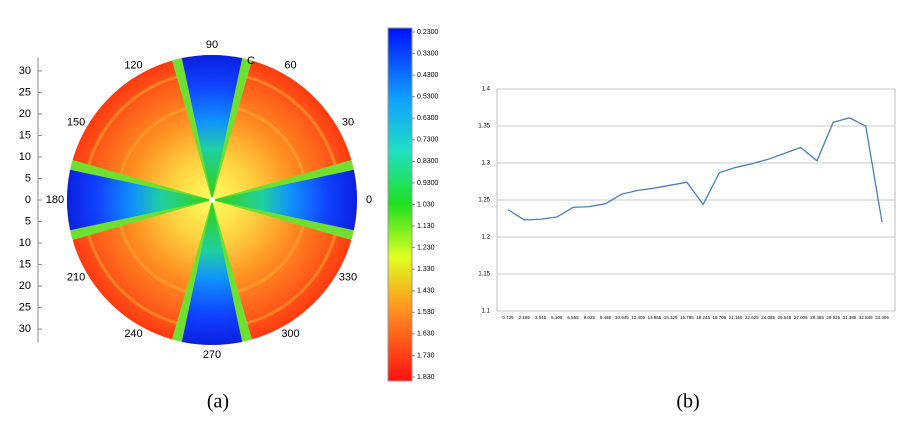  I want to click on x-tick-label: 24.085, so click(768, 317).